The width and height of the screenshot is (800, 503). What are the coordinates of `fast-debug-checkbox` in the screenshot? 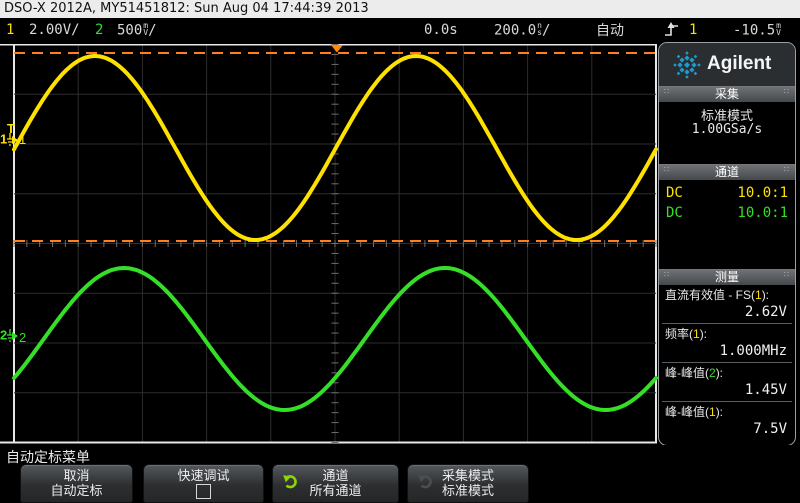 It's located at (203, 491).